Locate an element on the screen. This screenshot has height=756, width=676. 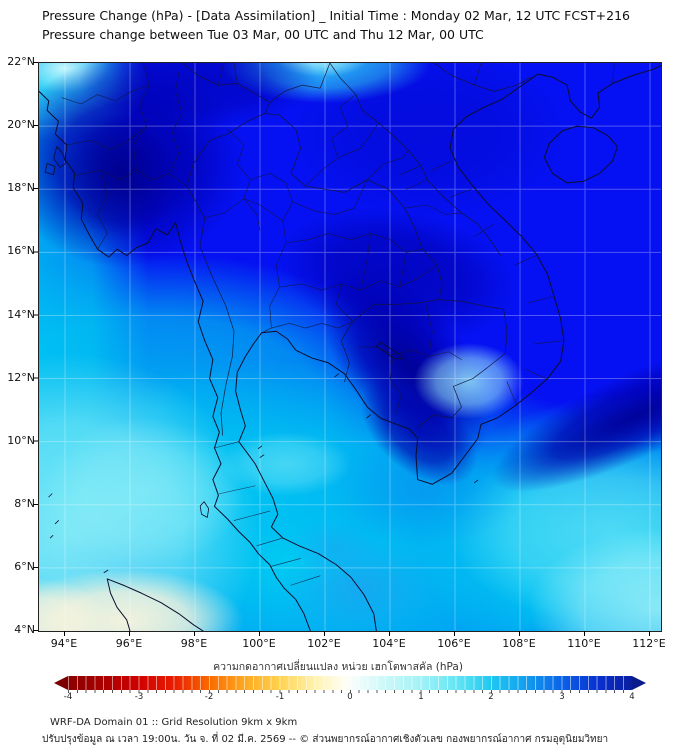
lon-tick-label: 102°E is located at coordinates (324, 643).